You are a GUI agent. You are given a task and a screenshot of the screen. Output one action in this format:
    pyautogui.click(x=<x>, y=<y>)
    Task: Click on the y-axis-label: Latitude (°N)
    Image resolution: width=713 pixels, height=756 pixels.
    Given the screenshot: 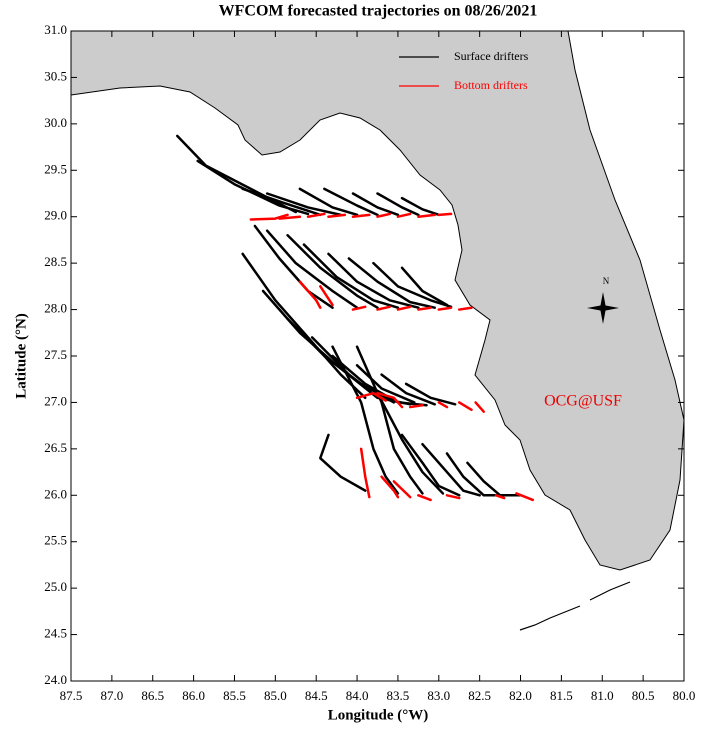 What is the action you would take?
    pyautogui.click(x=21, y=356)
    